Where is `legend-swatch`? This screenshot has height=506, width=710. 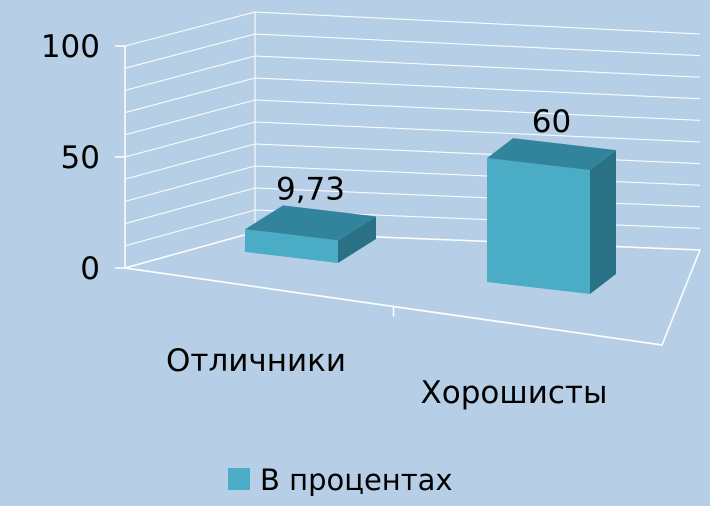 legend-swatch is located at coordinates (239, 479).